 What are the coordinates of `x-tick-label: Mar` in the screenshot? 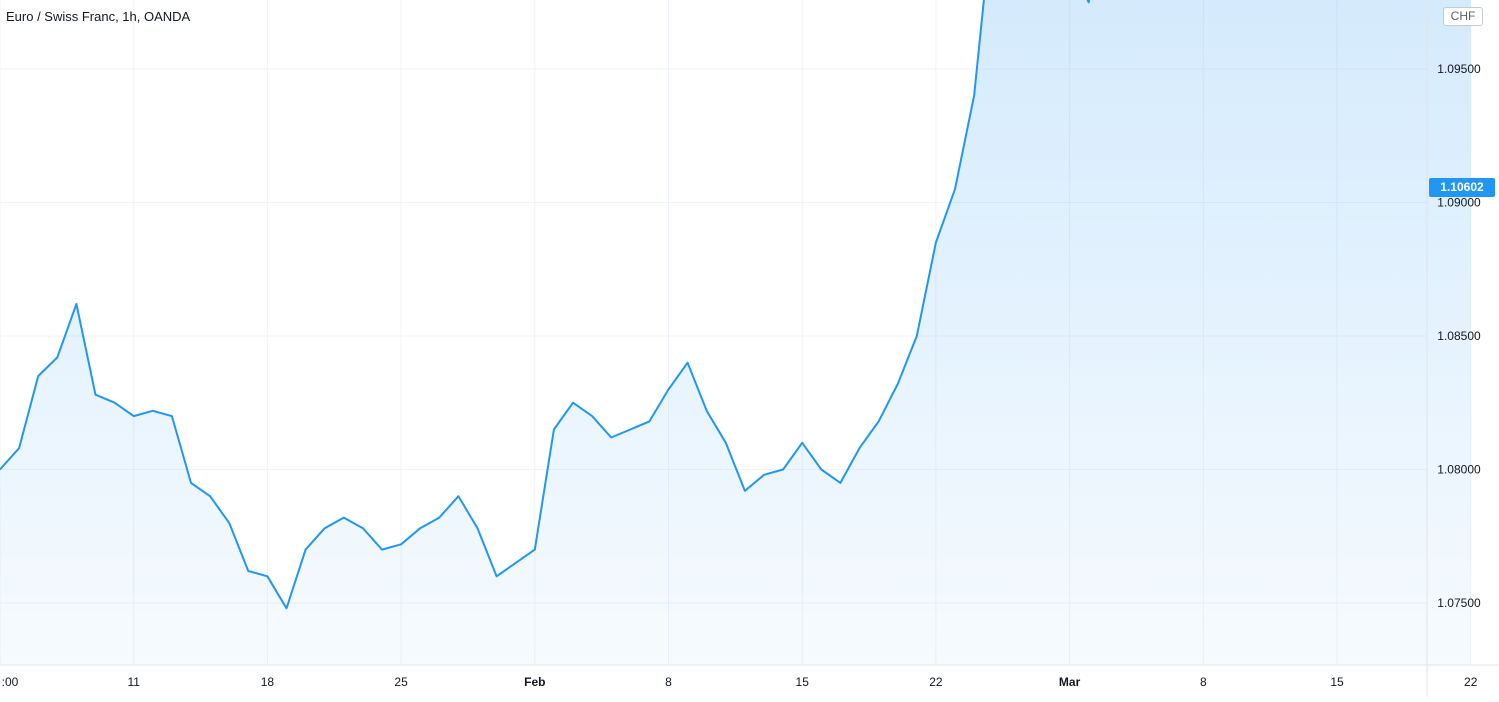 It's located at (1070, 682).